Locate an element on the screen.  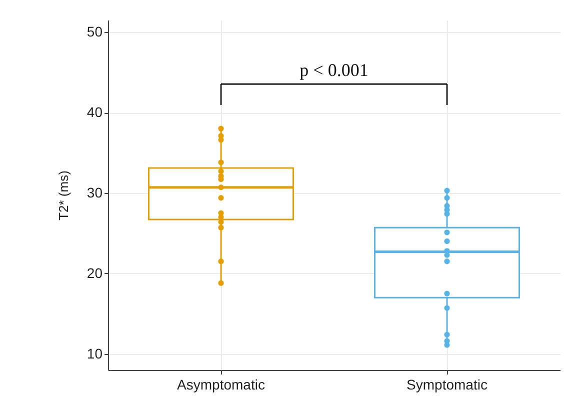
y-tick-label: 20 is located at coordinates (94, 272).